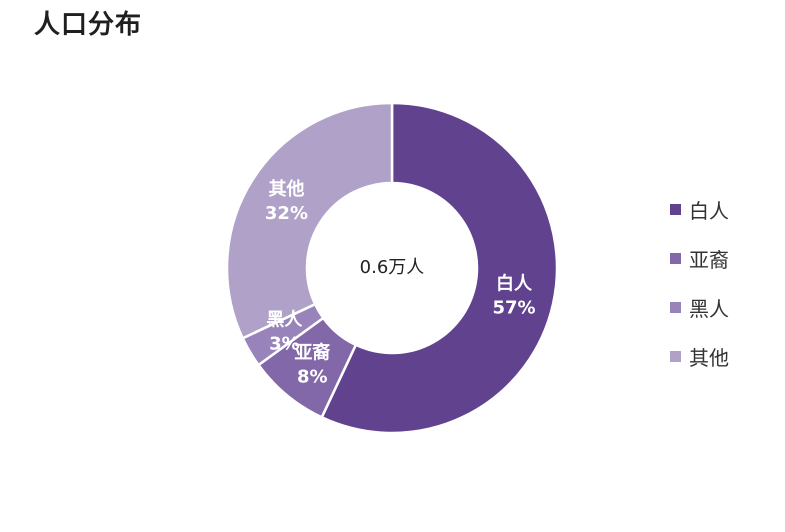 Image resolution: width=785 pixels, height=532 pixels. I want to click on legend-item-3: 其他, so click(699, 356).